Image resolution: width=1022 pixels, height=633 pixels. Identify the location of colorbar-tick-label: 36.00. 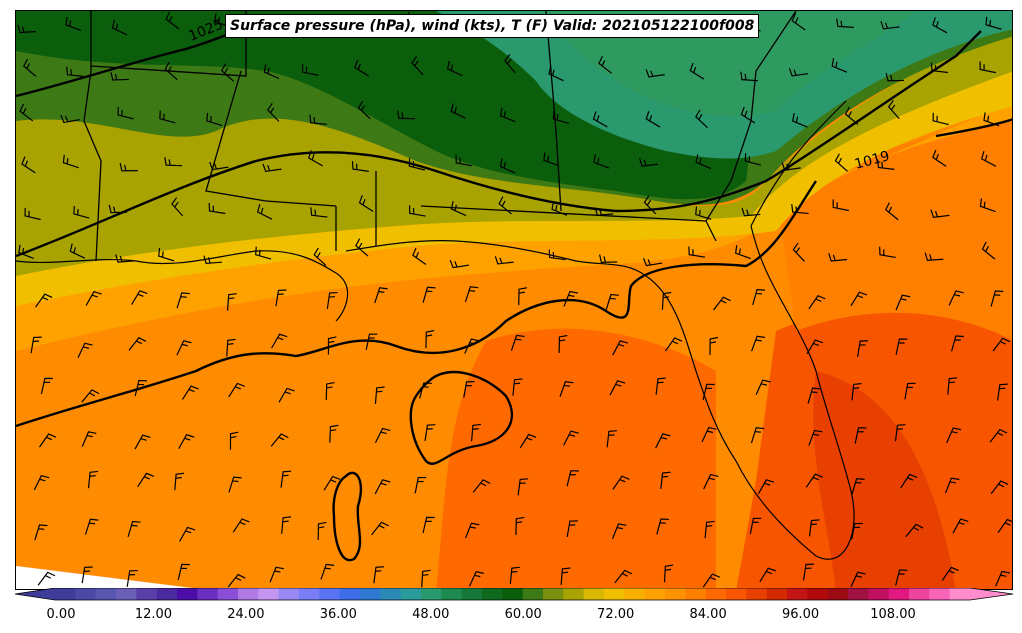
(338, 614).